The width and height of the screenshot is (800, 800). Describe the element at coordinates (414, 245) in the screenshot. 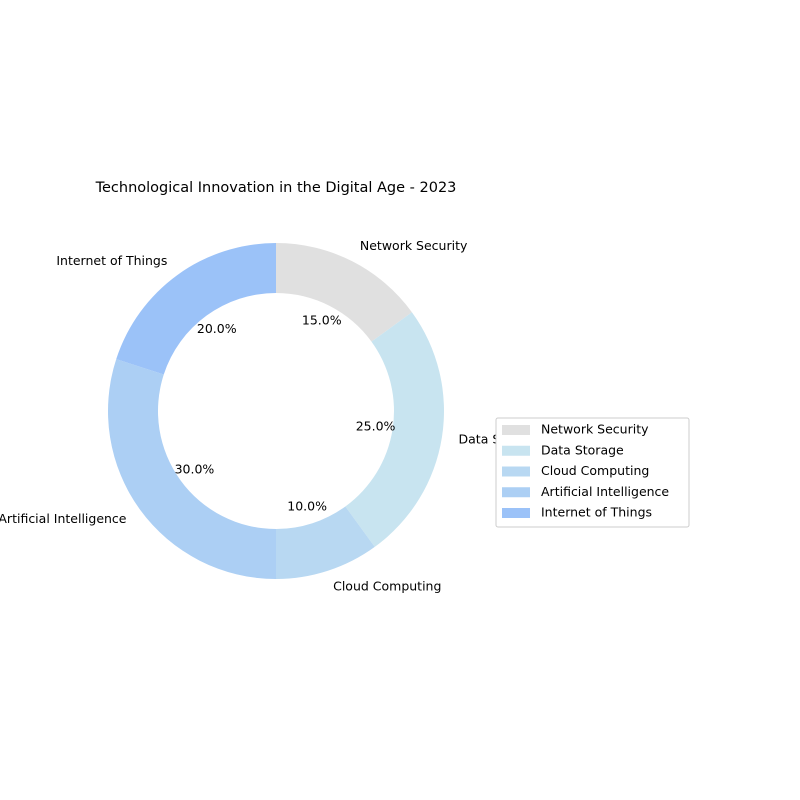

I see `slice-label-network-security: Network Security` at that location.